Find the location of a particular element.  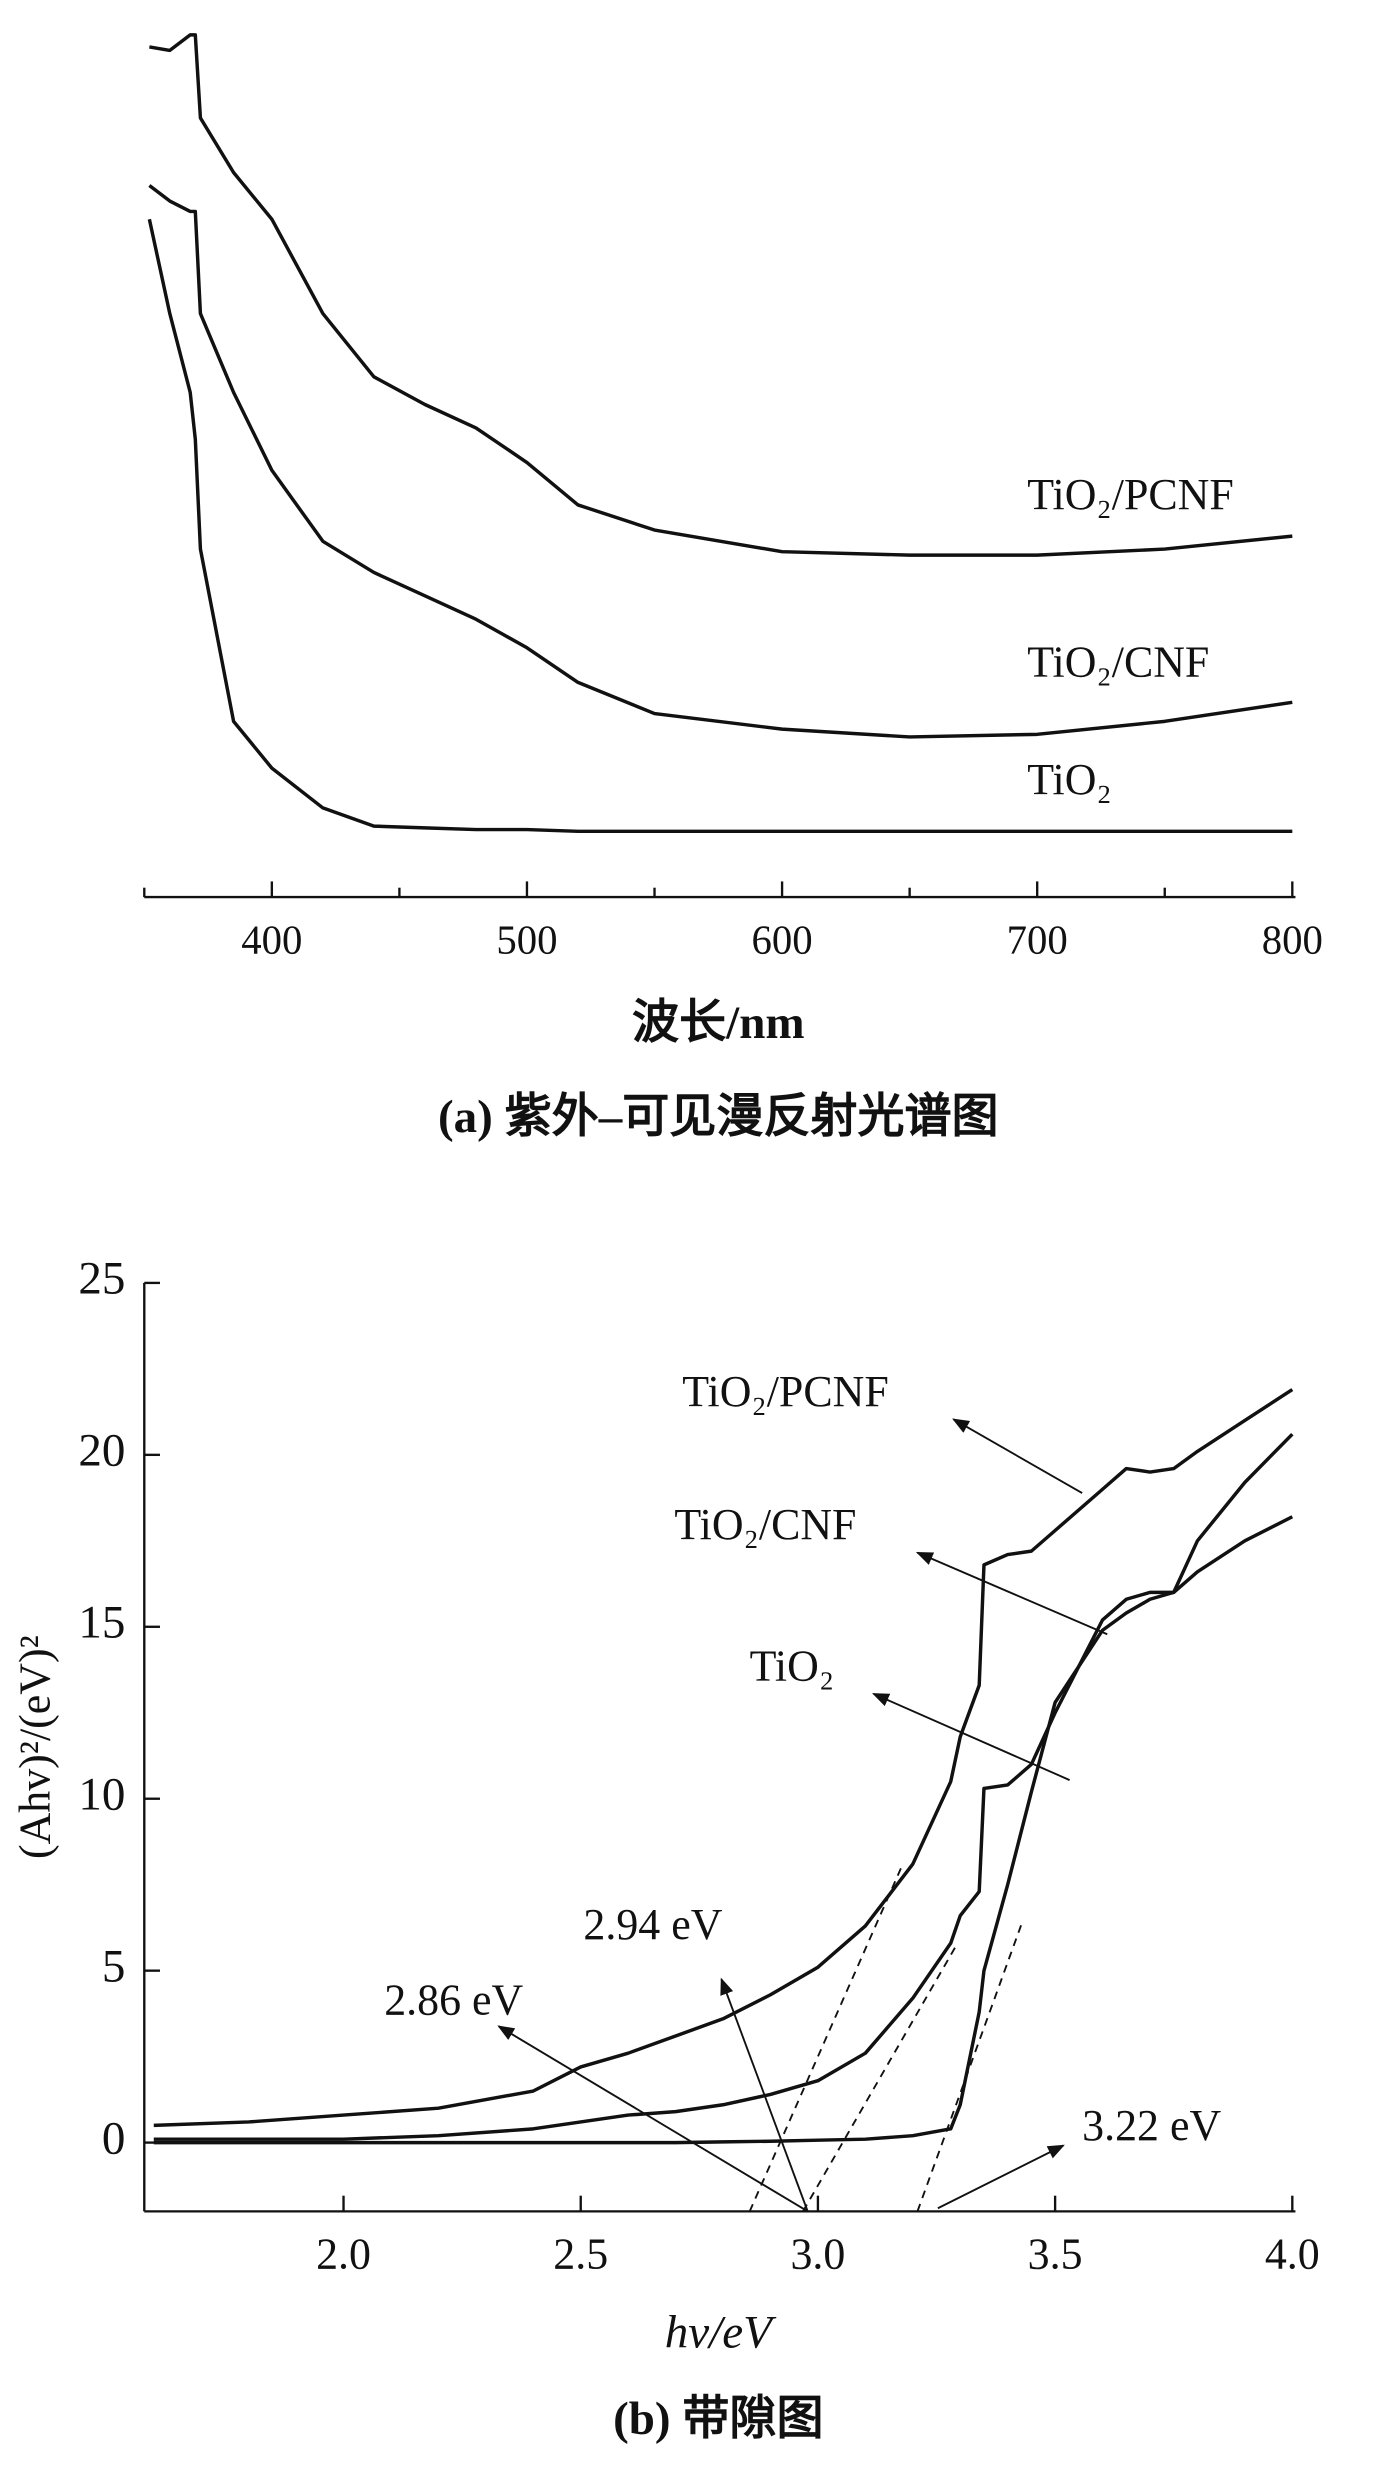

annotation: 3.22 eV is located at coordinates (1151, 2126).